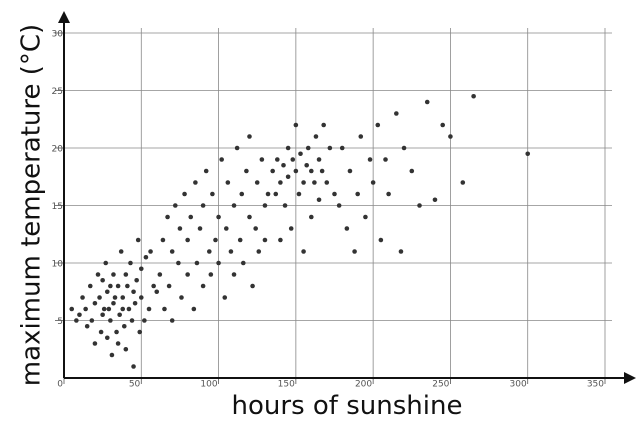  I want to click on y-axis-title: maximum temperature (°C), so click(32, 205).